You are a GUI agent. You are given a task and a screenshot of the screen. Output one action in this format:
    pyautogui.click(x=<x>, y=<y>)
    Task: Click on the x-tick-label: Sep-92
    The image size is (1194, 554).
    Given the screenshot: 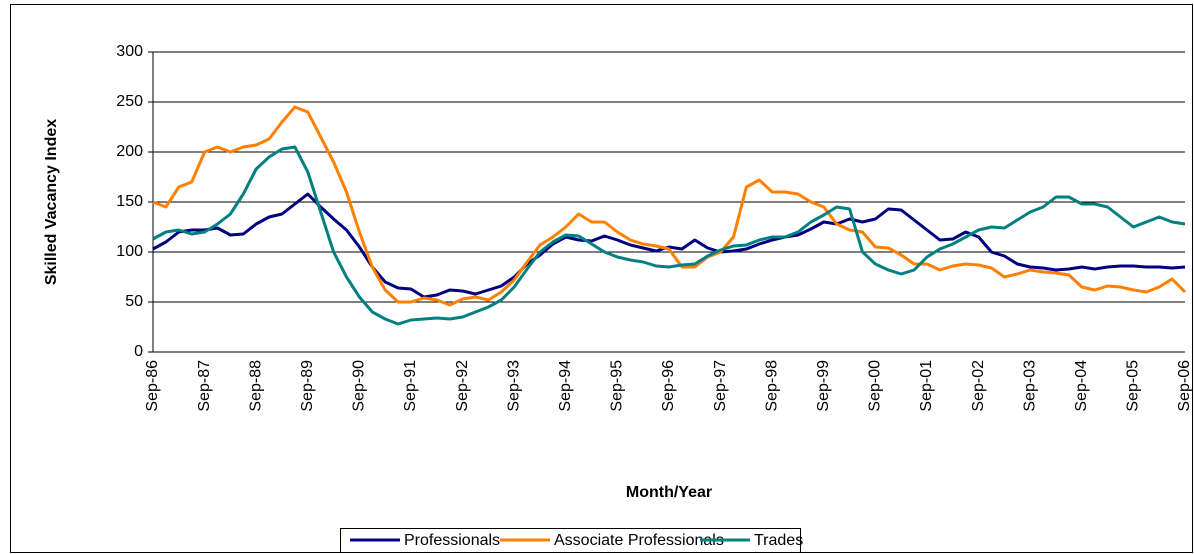 What is the action you would take?
    pyautogui.click(x=462, y=386)
    